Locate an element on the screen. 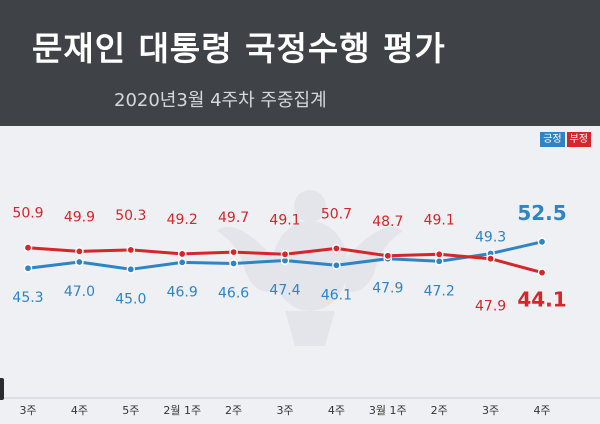 The image size is (600, 424). data-label-positive: 45.3 is located at coordinates (27, 298).